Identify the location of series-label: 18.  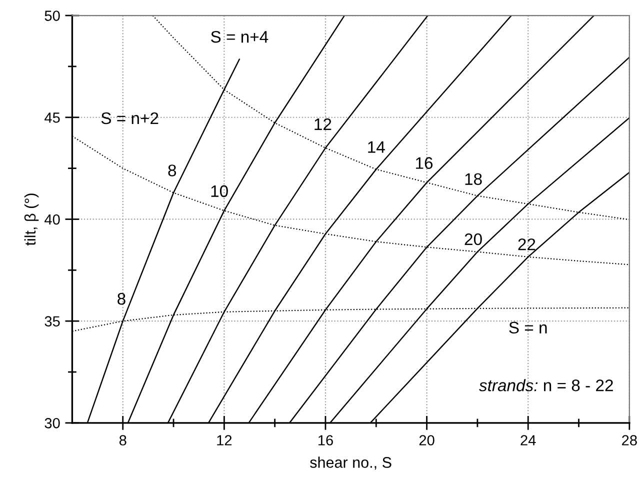
(473, 179).